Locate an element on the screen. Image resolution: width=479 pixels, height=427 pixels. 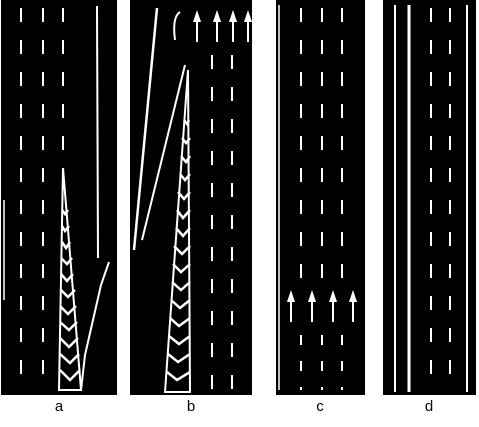
merge-lane-line is located at coordinates (95, 326).